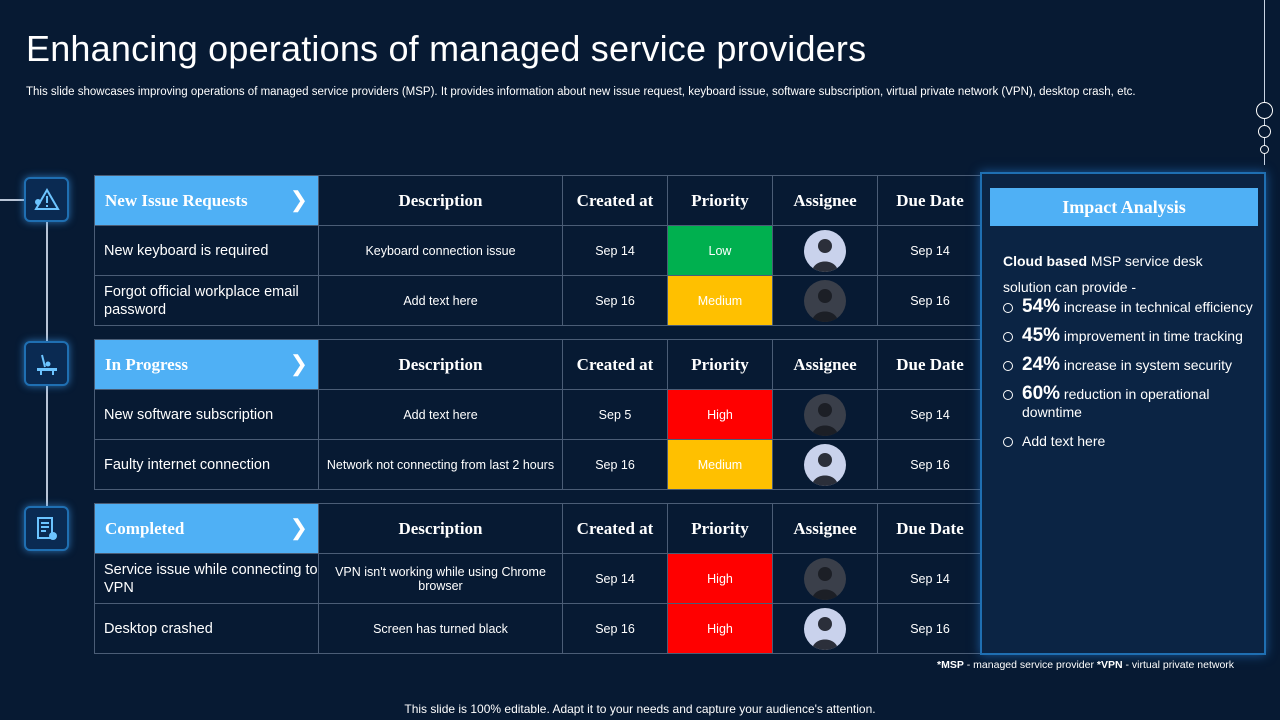 The image size is (1280, 720). Describe the element at coordinates (145, 528) in the screenshot. I see `section-label: Completed` at that location.